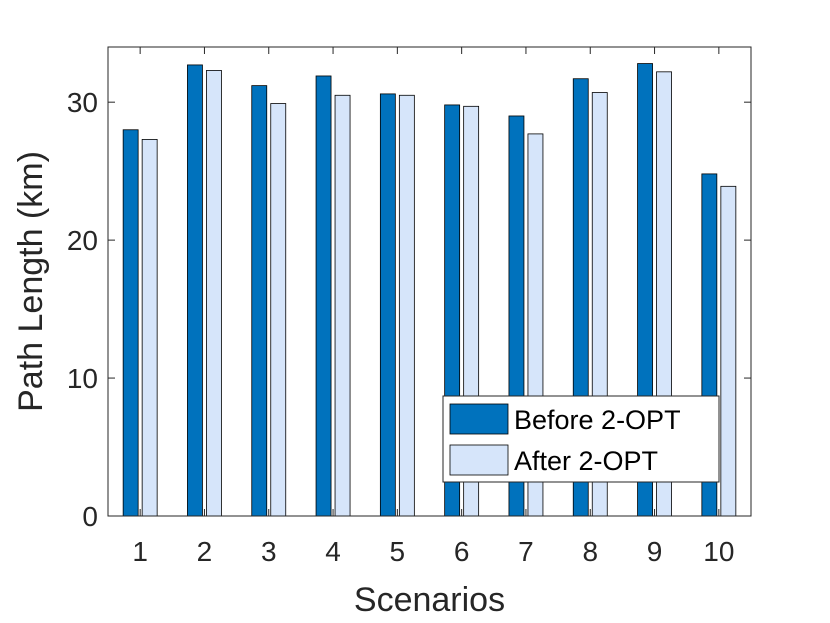 This screenshot has width=830, height=623. What do you see at coordinates (462, 551) in the screenshot?
I see `x-tick-label: 6` at bounding box center [462, 551].